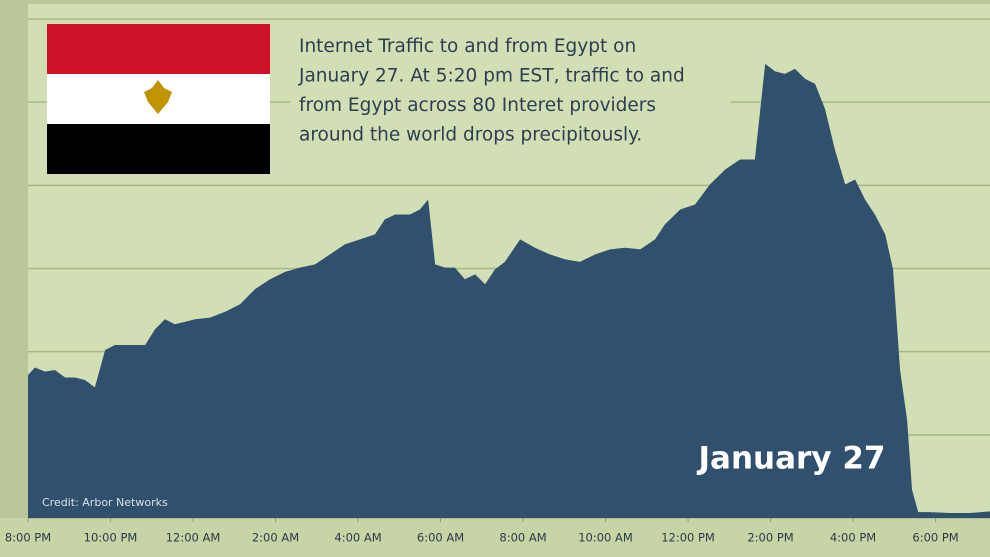 Image resolution: width=990 pixels, height=557 pixels. I want to click on x-tick-label: 10:00 AM, so click(605, 538).